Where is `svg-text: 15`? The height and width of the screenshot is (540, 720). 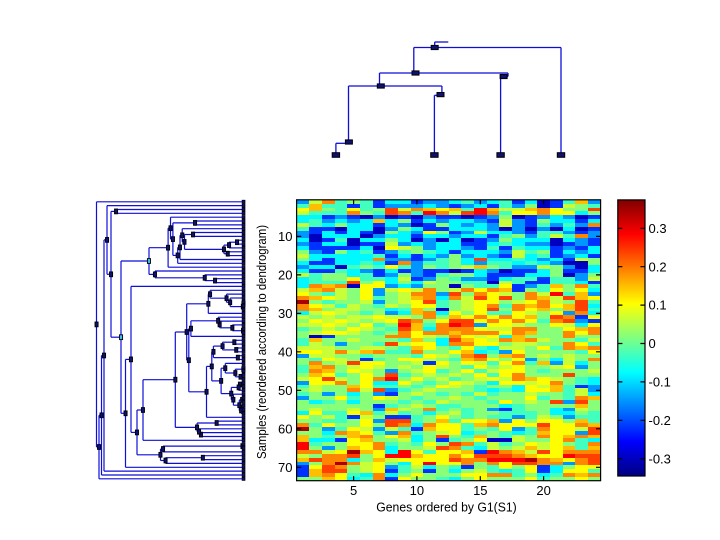
svg-text: 15 is located at coordinates (480, 490).